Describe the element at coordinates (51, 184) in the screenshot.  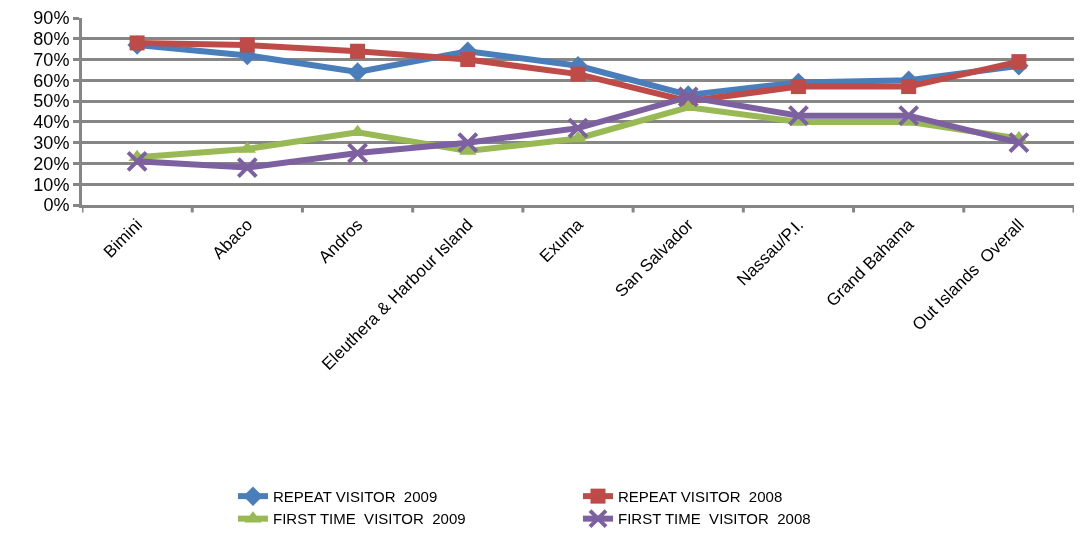
I see `y-tick-label: 10%` at that location.